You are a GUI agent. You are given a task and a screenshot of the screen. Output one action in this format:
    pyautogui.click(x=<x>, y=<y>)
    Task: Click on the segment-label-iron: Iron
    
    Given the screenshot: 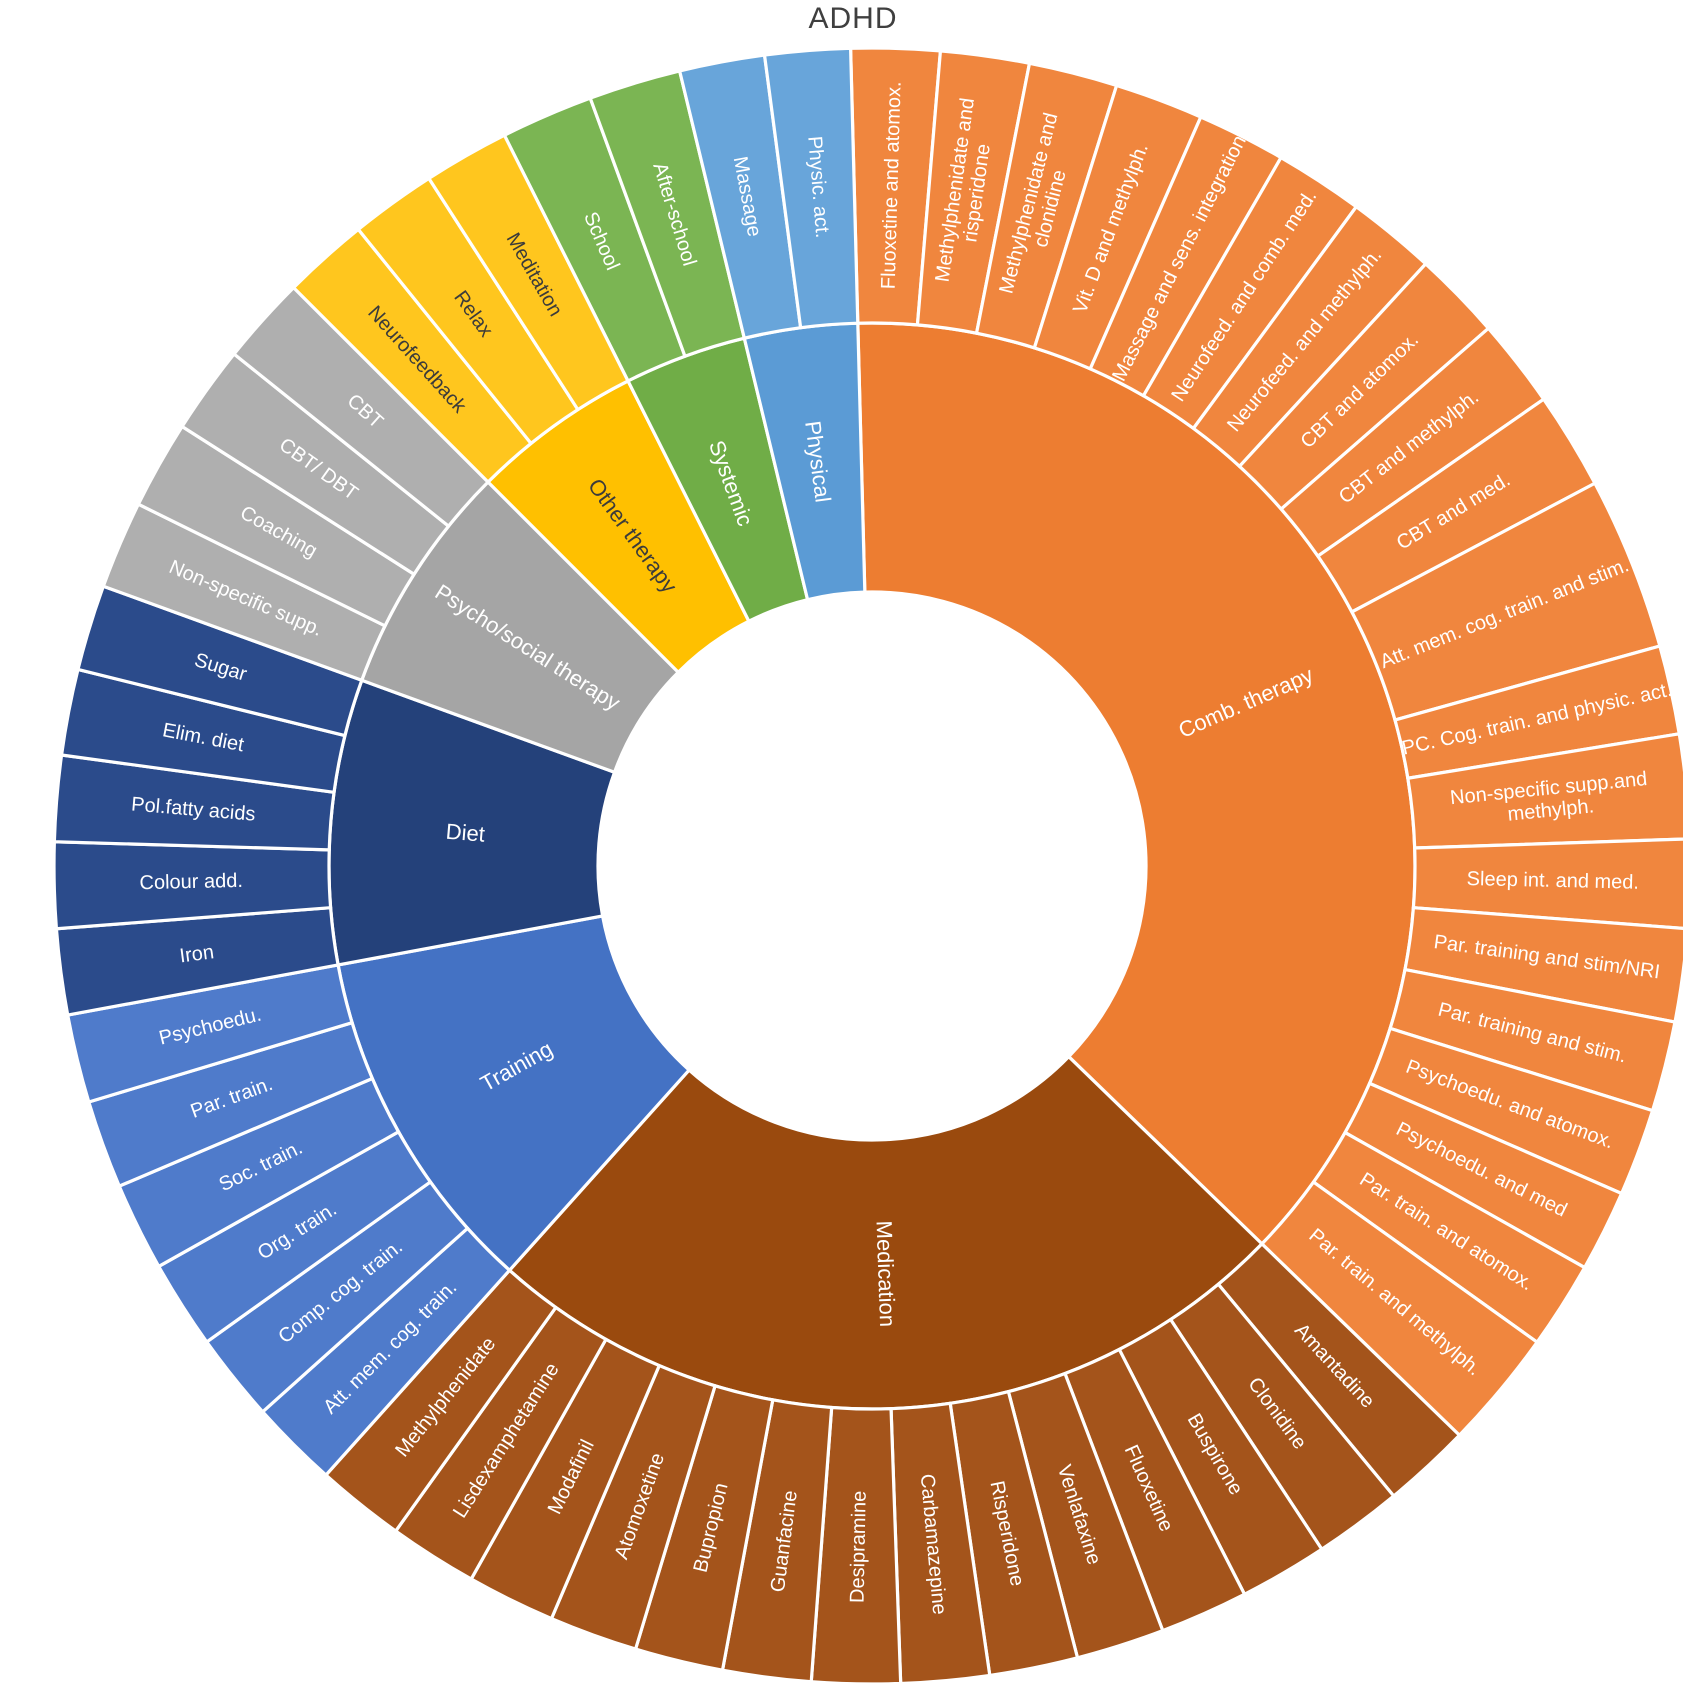 What is the action you would take?
    pyautogui.click(x=196, y=954)
    